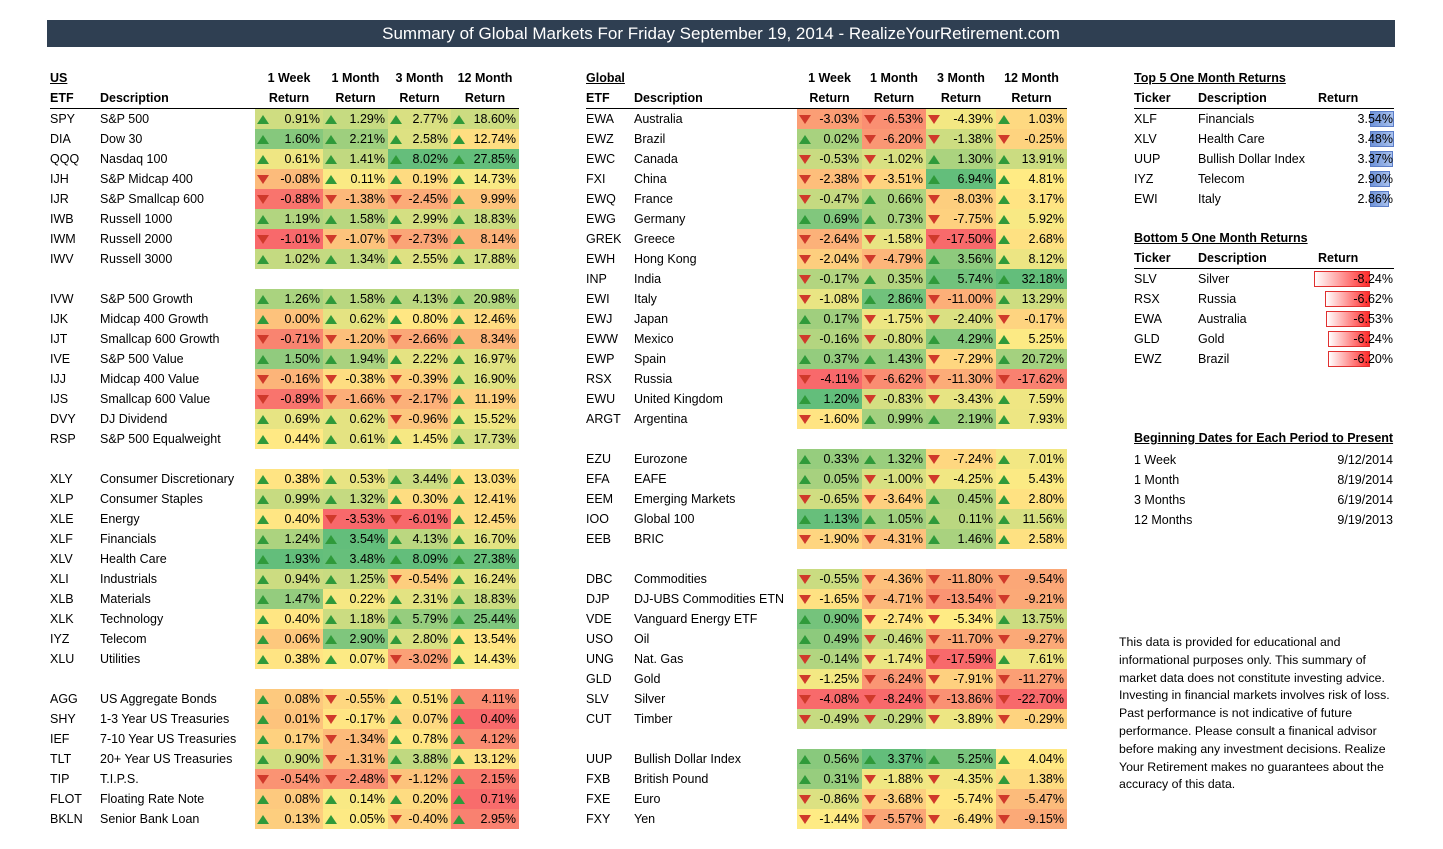  I want to click on return-value: 2.55%, so click(430, 259).